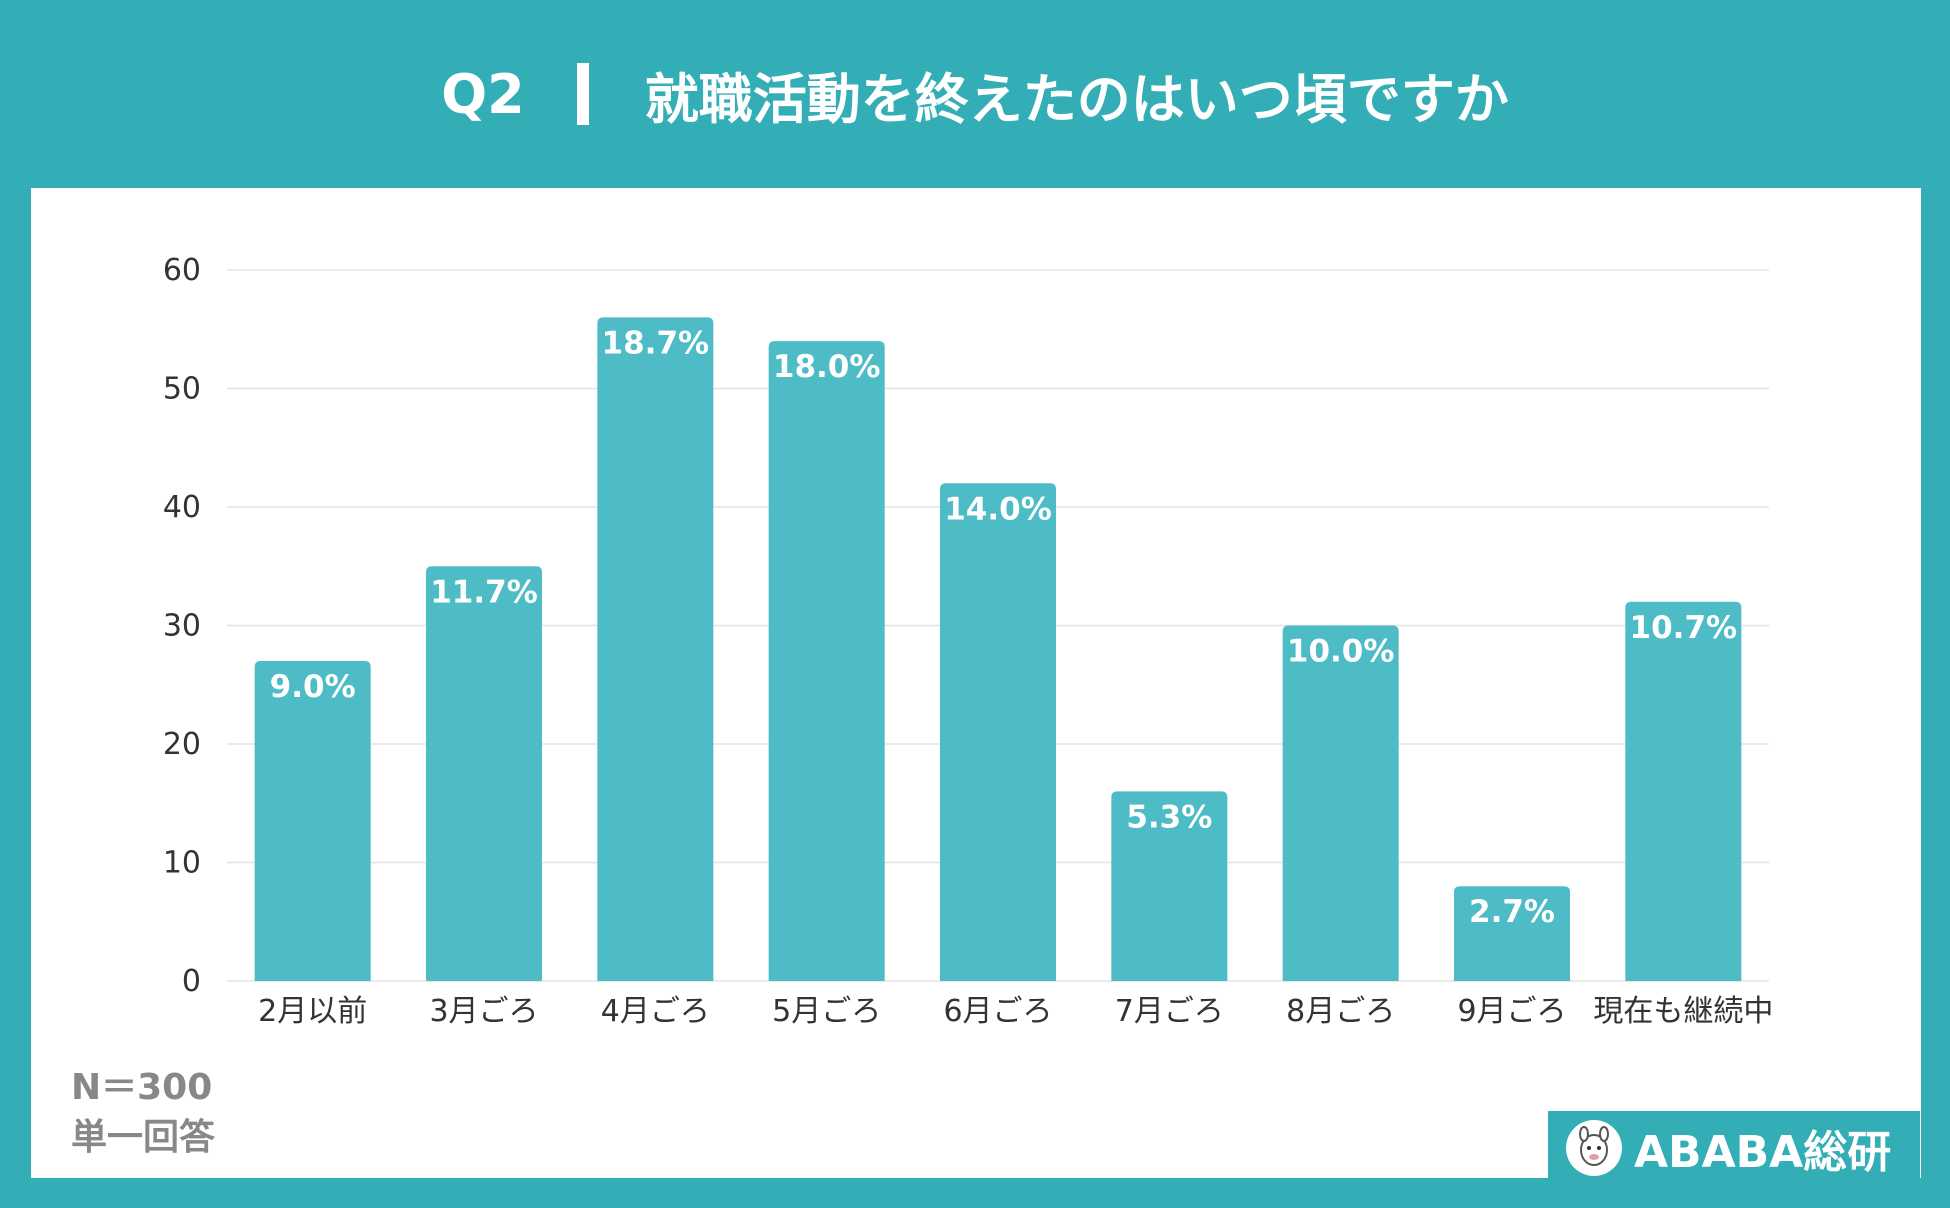 The image size is (1950, 1208). What do you see at coordinates (182, 507) in the screenshot?
I see `y-tick-label: 40` at bounding box center [182, 507].